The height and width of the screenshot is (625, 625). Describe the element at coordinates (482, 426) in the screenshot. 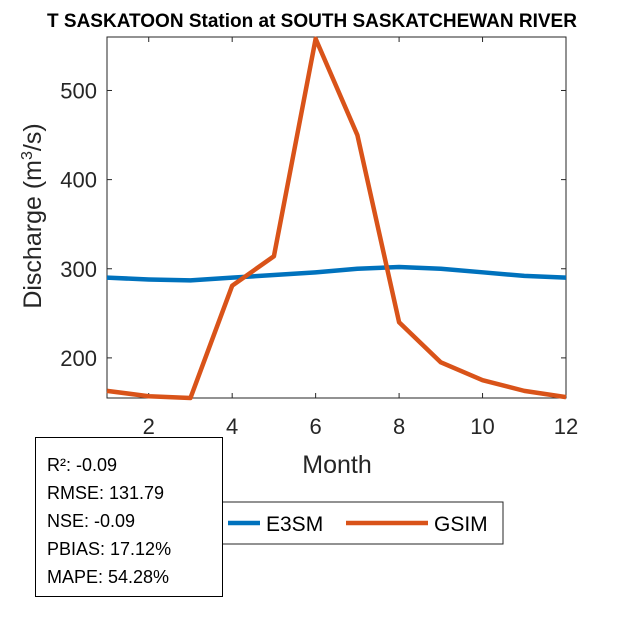

I see `x-tick-label: 10` at that location.